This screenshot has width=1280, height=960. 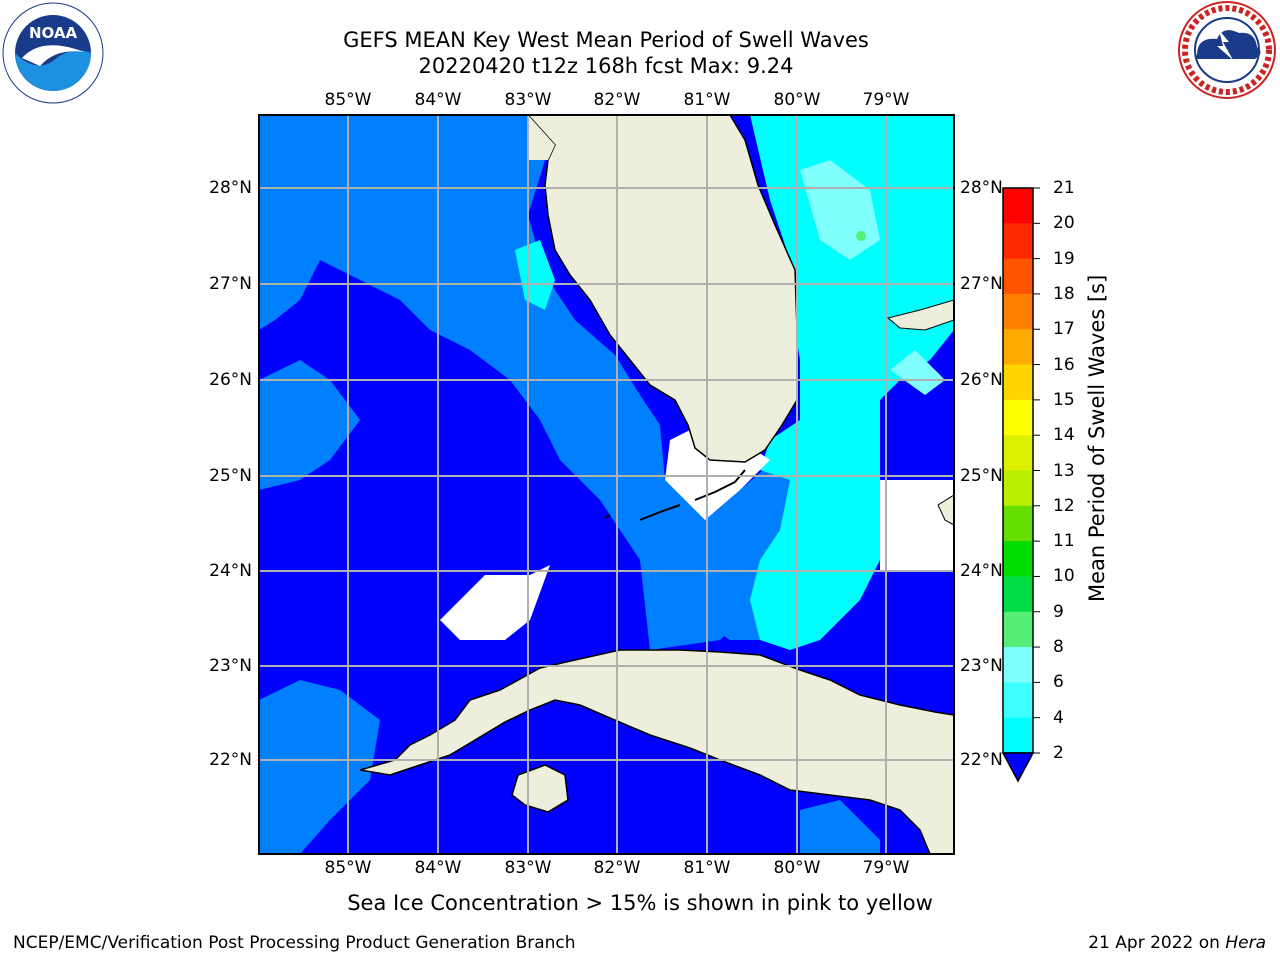 What do you see at coordinates (617, 100) in the screenshot?
I see `lon-label-top: 82°W` at bounding box center [617, 100].